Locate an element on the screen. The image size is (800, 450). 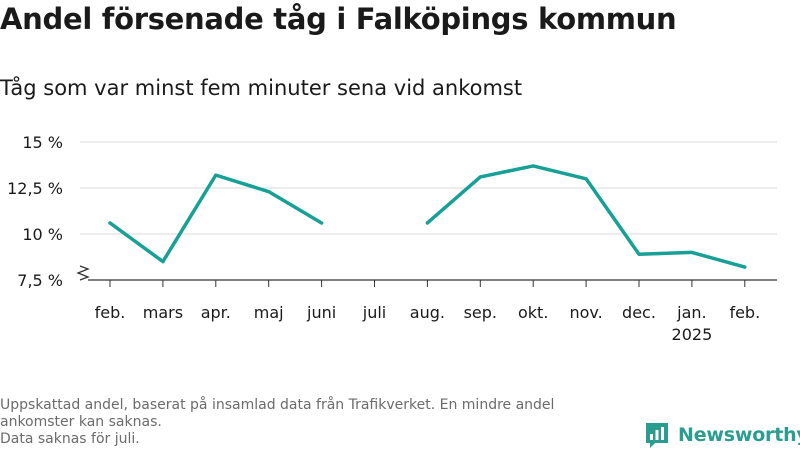
y-axis: 7,5 % 10 % 12,5 % 15 % is located at coordinates (48, 211).